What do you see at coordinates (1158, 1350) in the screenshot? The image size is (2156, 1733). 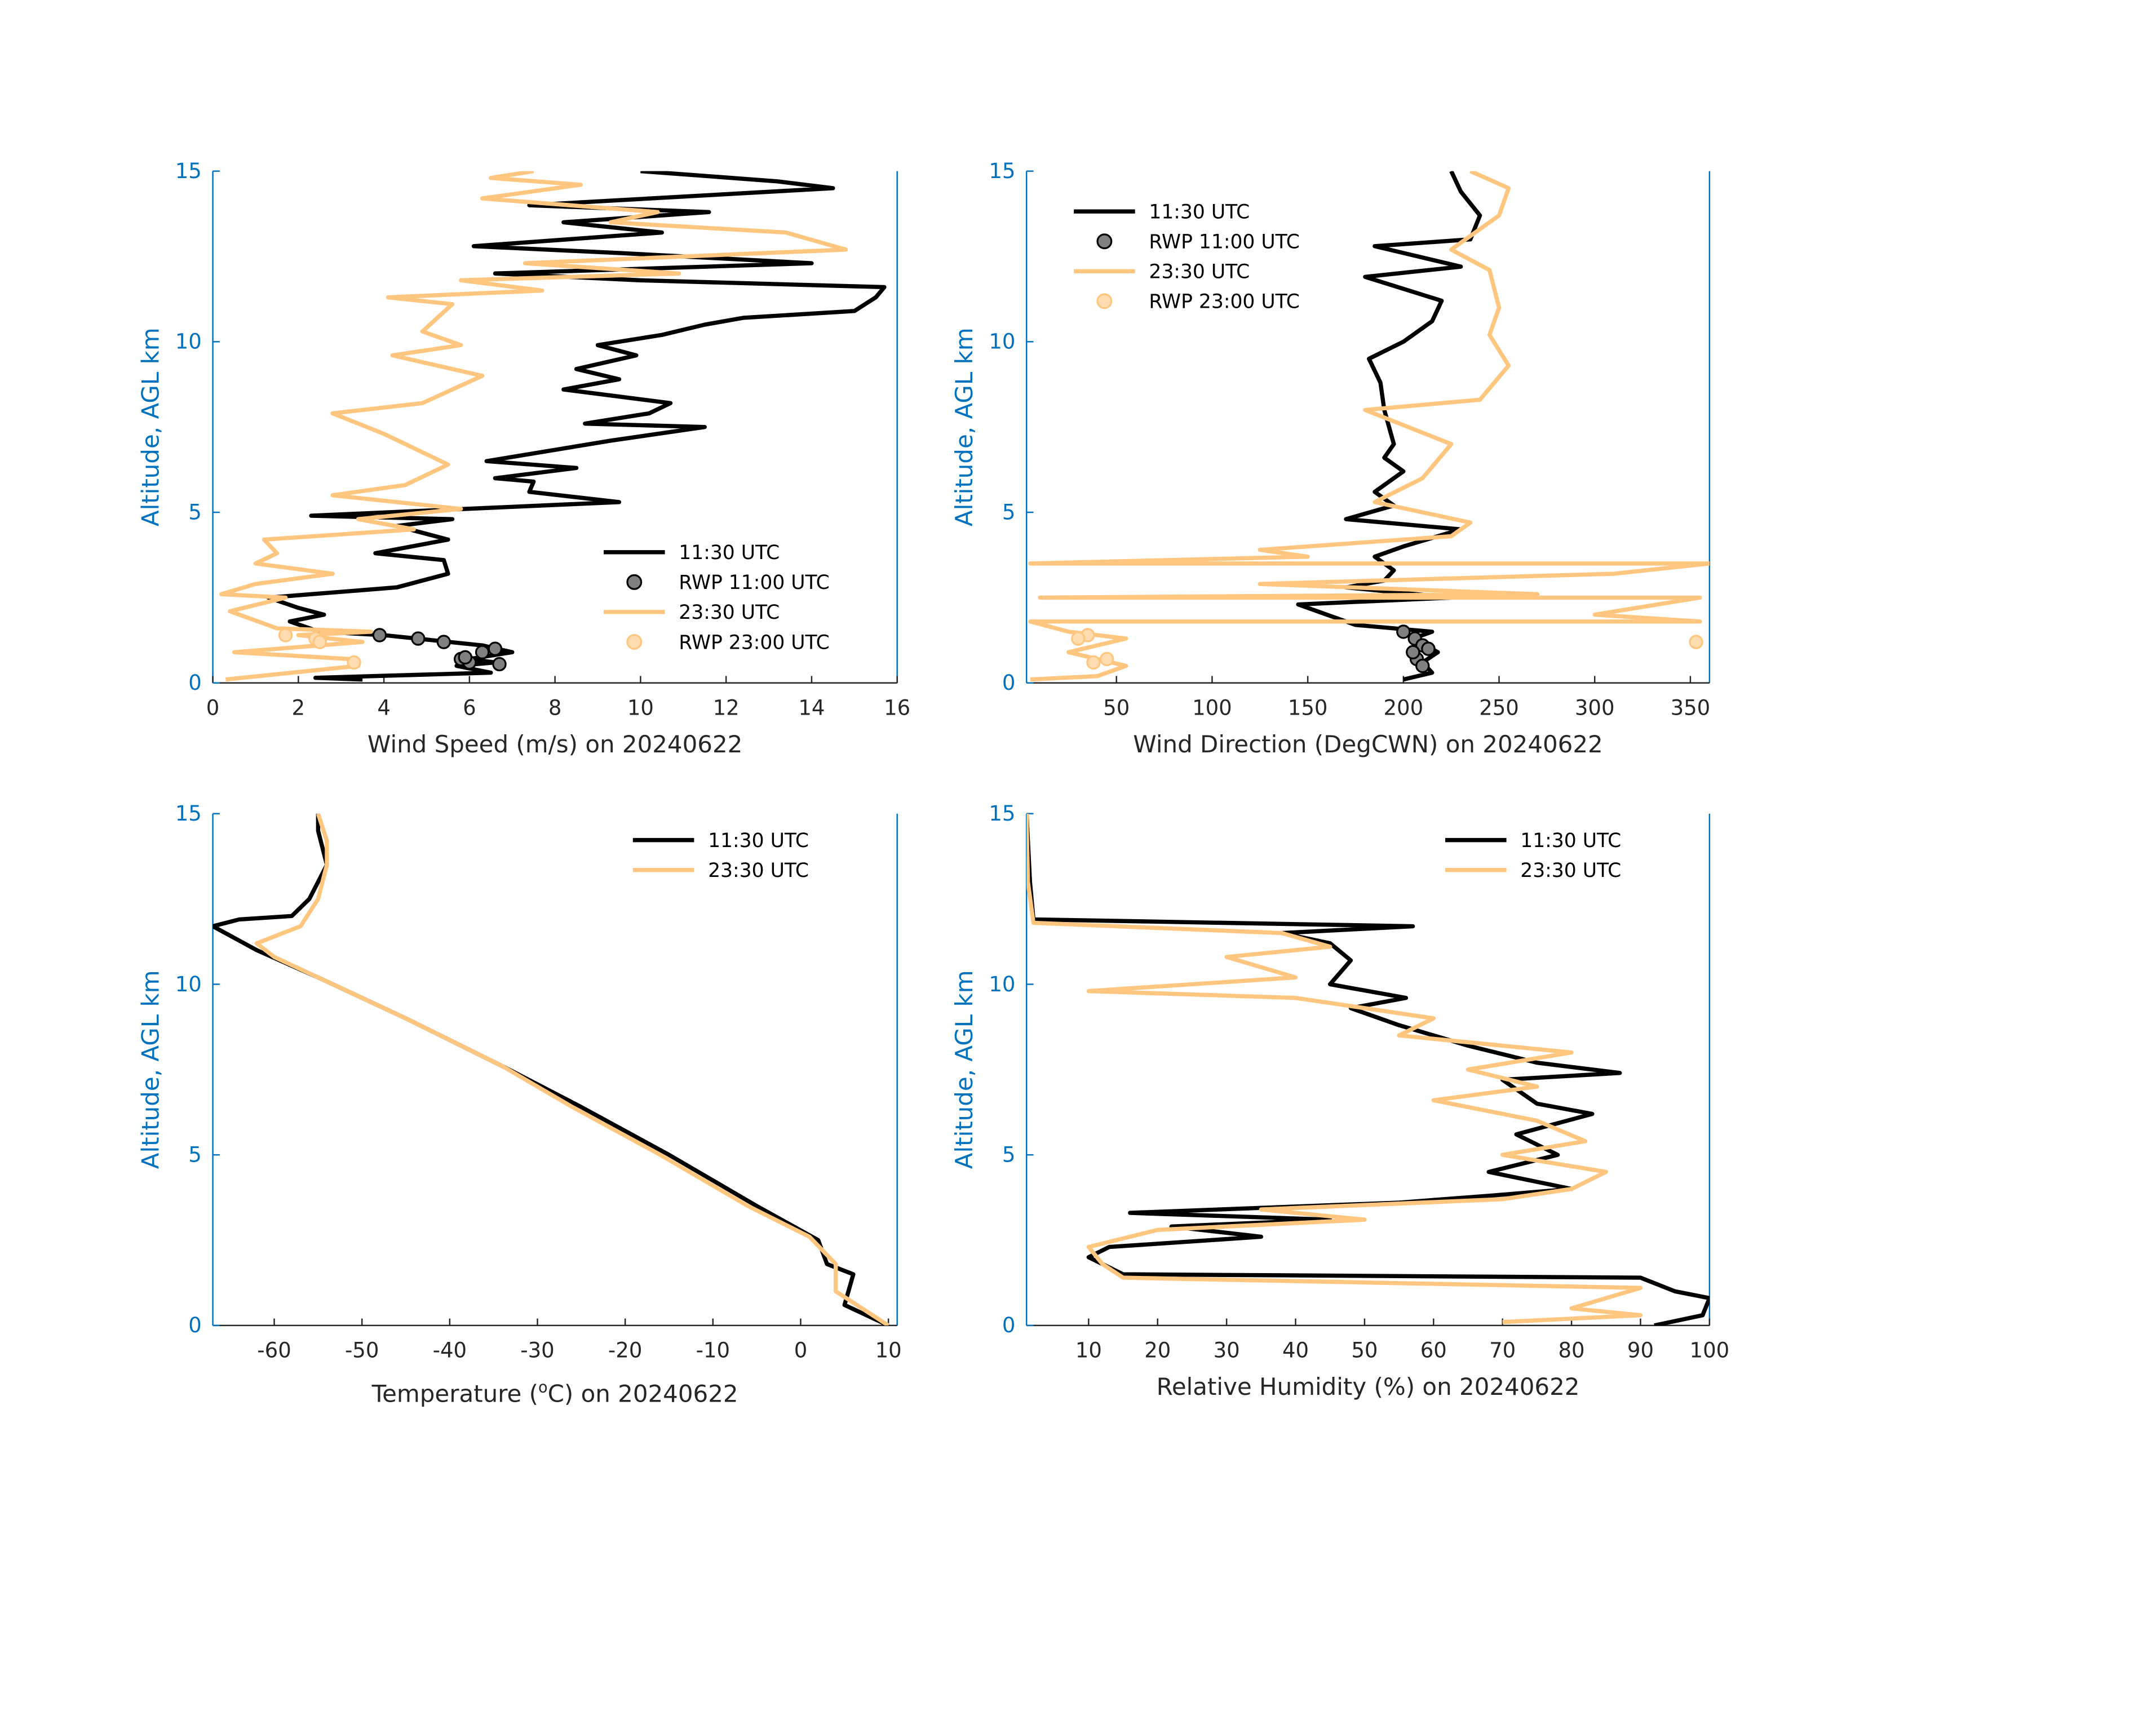 I see `x-tick-label: 20` at bounding box center [1158, 1350].